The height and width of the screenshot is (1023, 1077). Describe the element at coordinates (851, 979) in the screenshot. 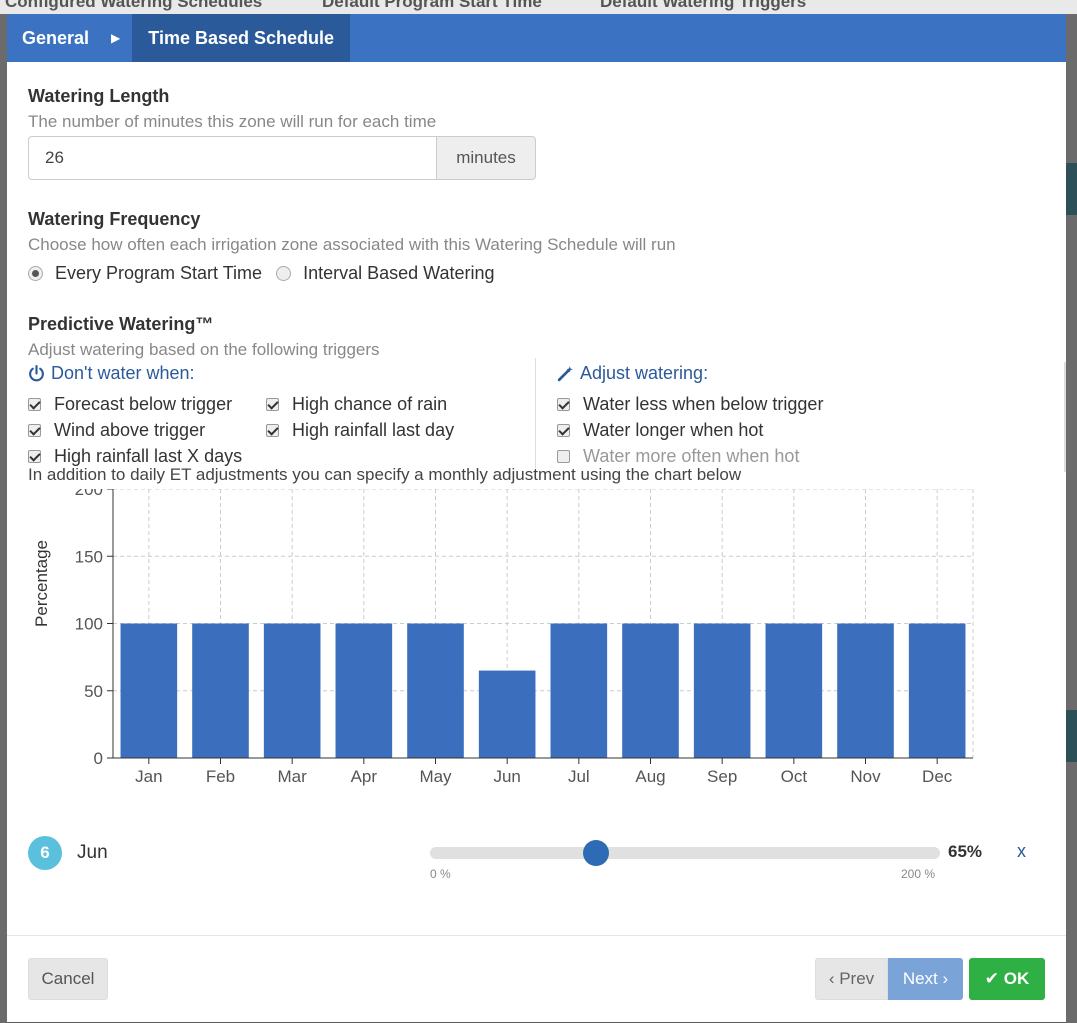

I see `prev-button: ‹ Prev` at that location.